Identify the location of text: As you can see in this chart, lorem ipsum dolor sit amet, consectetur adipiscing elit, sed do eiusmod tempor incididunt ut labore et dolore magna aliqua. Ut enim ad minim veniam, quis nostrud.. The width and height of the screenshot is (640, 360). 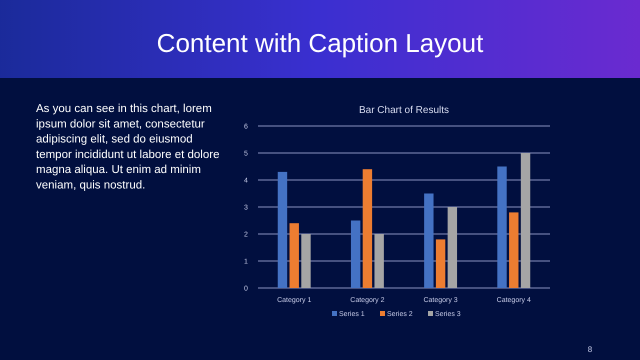
(128, 147).